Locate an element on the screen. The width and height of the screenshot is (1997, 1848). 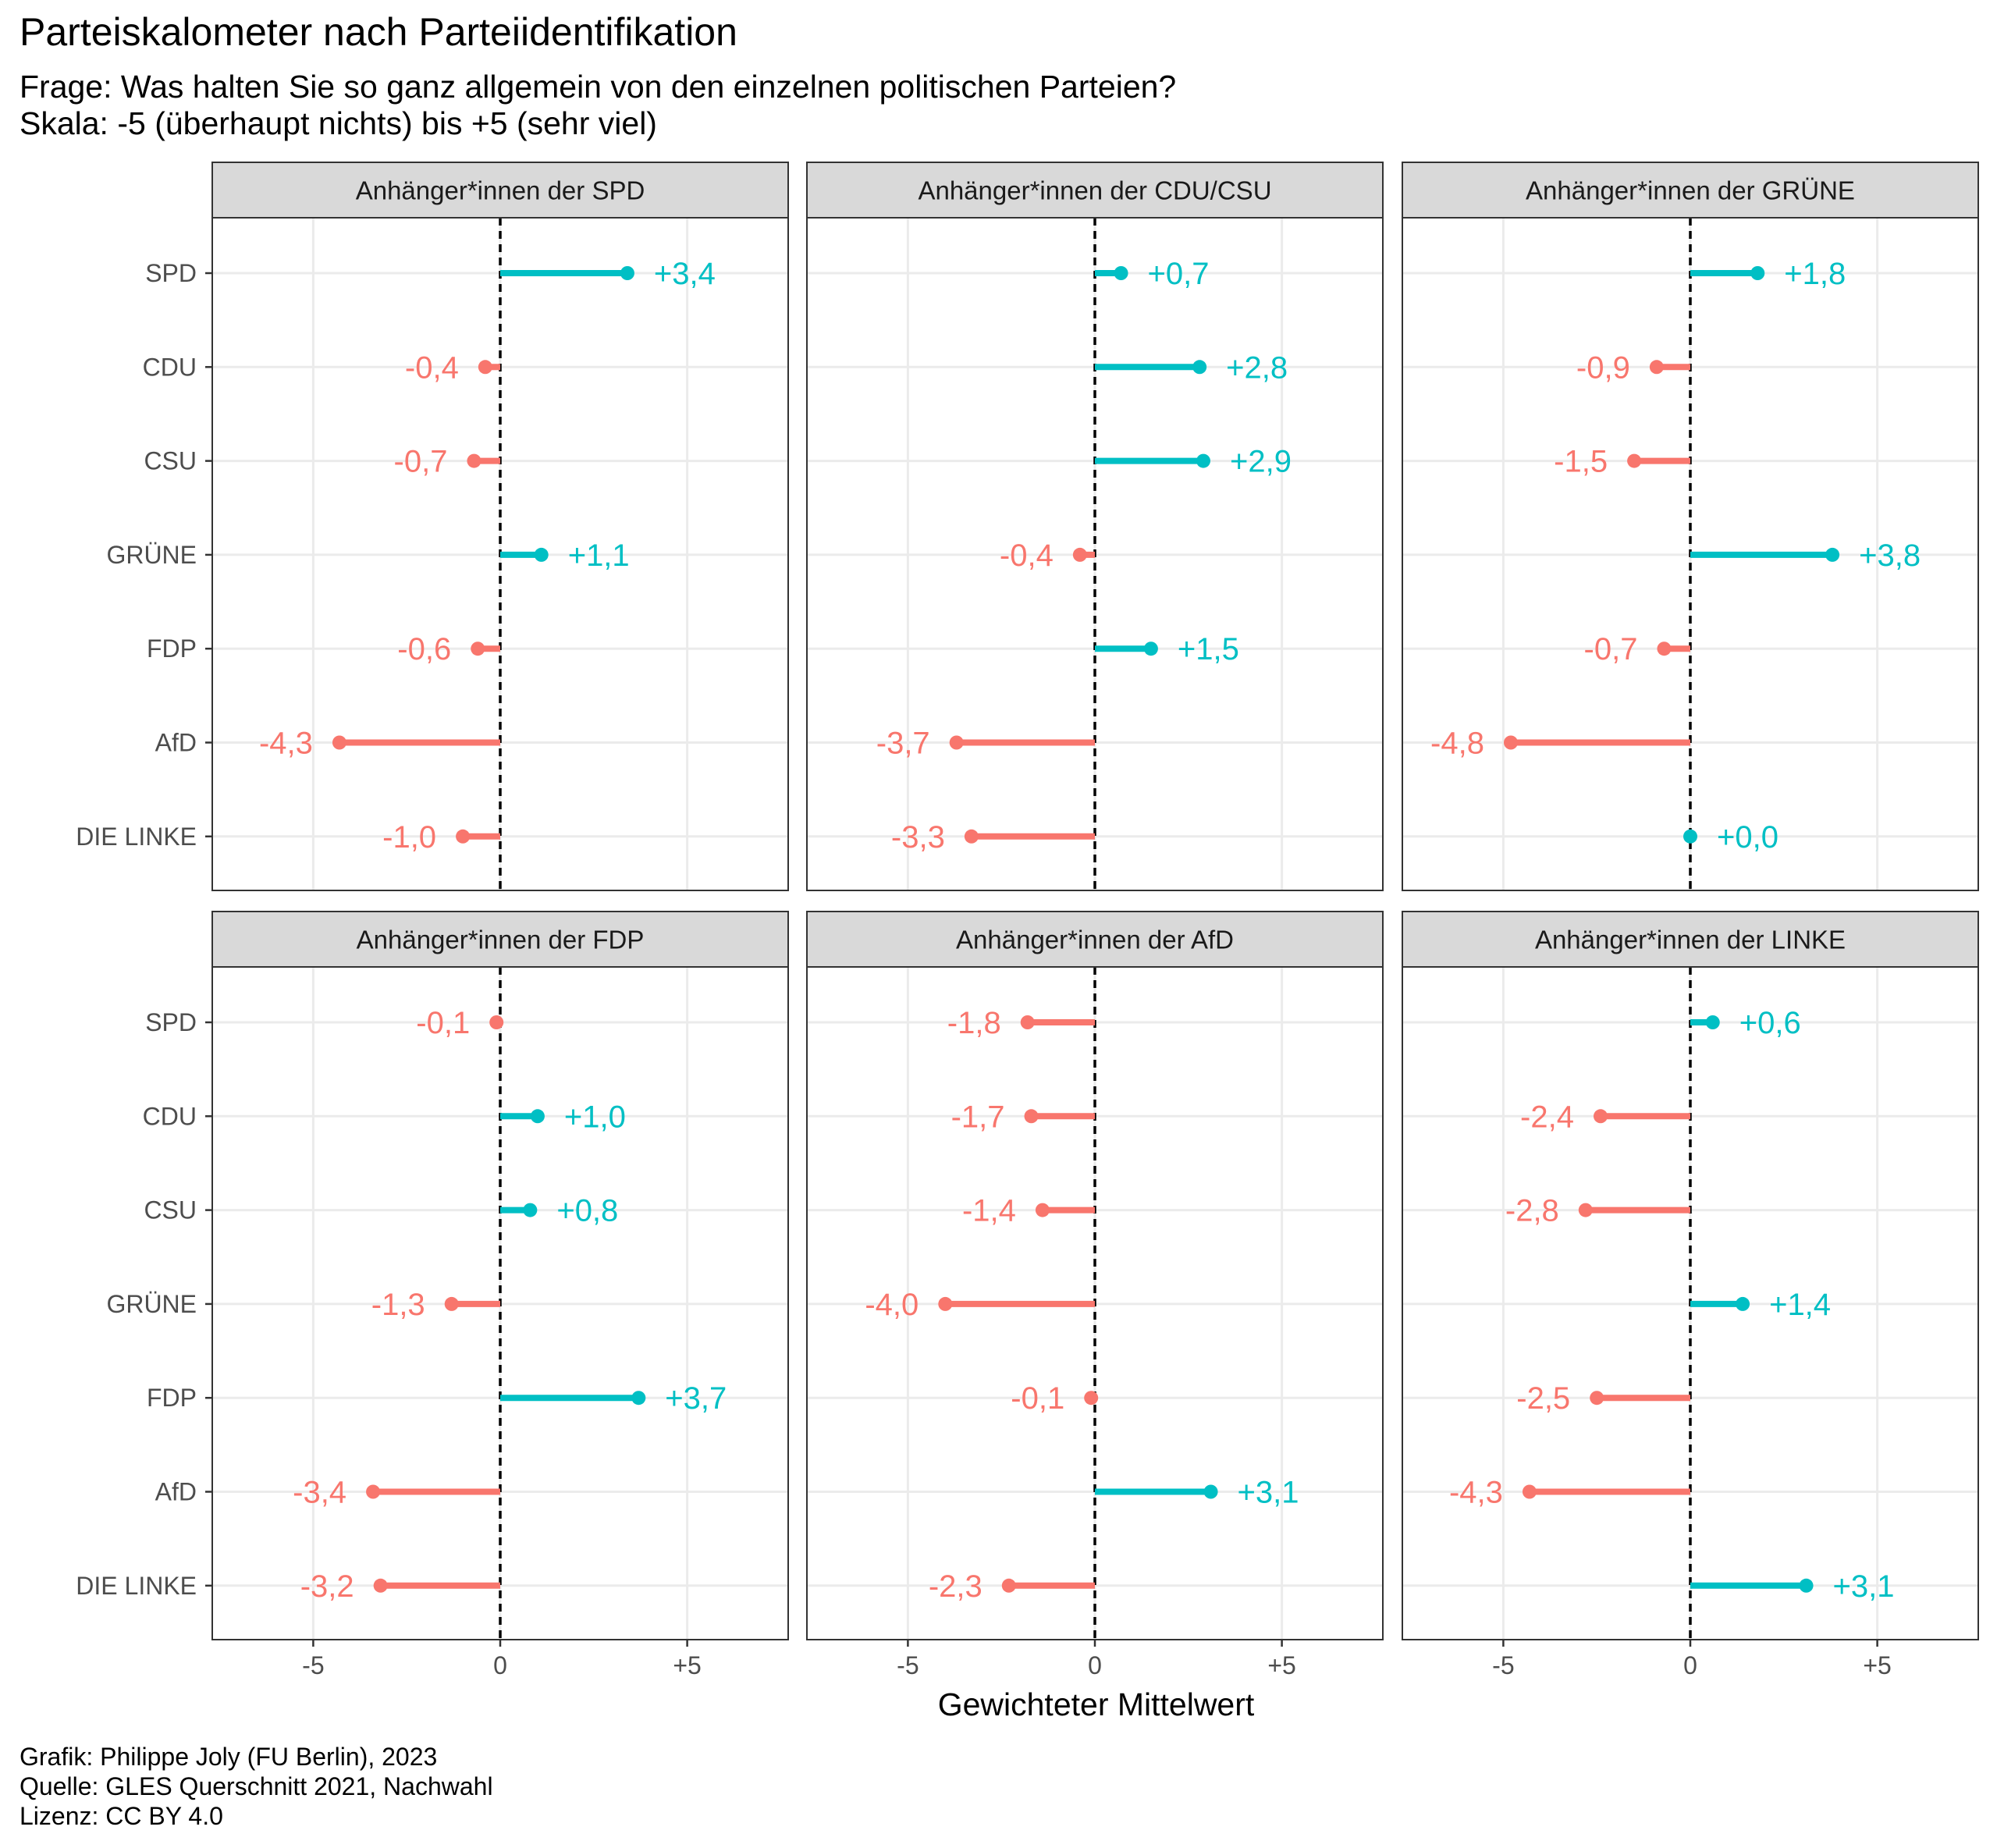
value-label: +3,4 is located at coordinates (685, 274).